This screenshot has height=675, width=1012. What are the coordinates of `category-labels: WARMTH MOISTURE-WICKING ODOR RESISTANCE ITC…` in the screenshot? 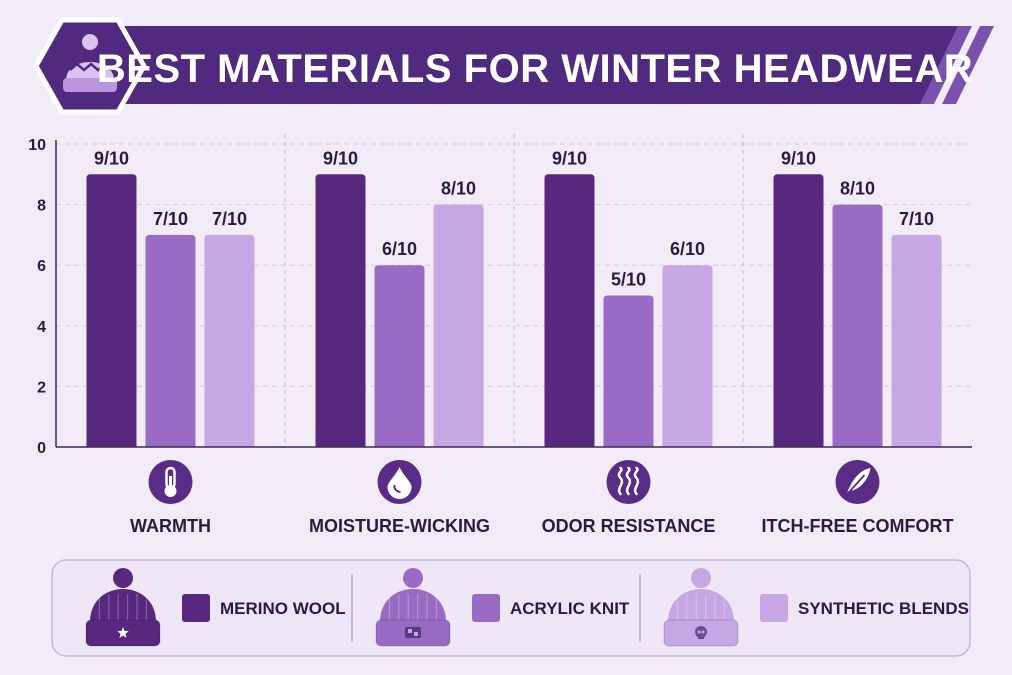 It's located at (541, 526).